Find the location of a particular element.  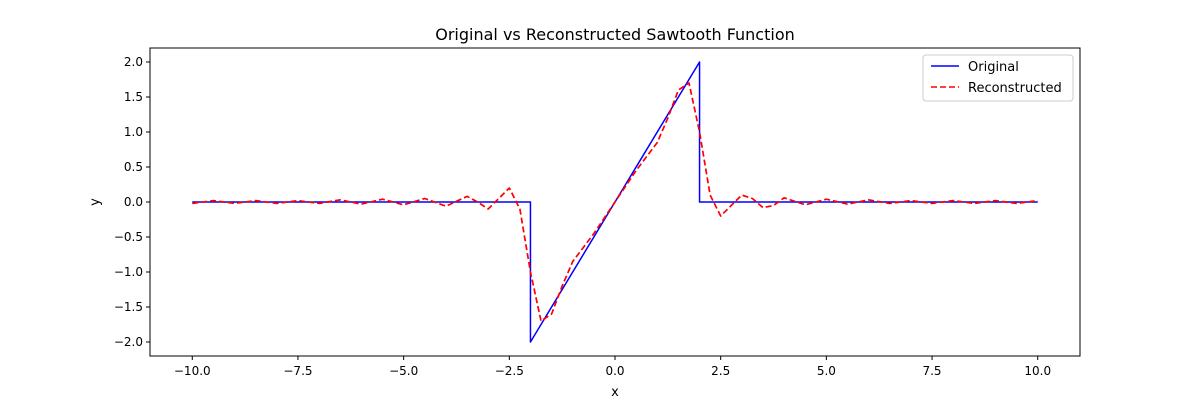

x-tick-label: −10.0 is located at coordinates (192, 371).